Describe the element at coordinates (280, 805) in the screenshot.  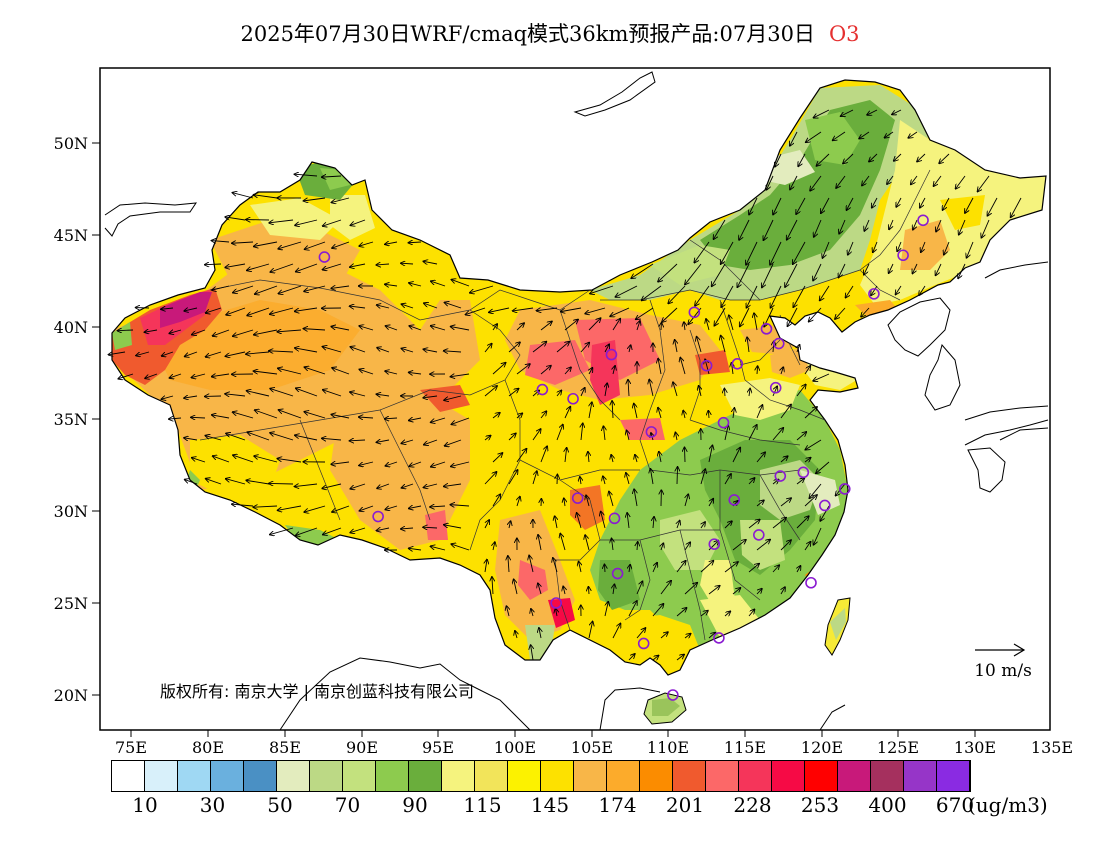
I see `legend-label: 50` at that location.